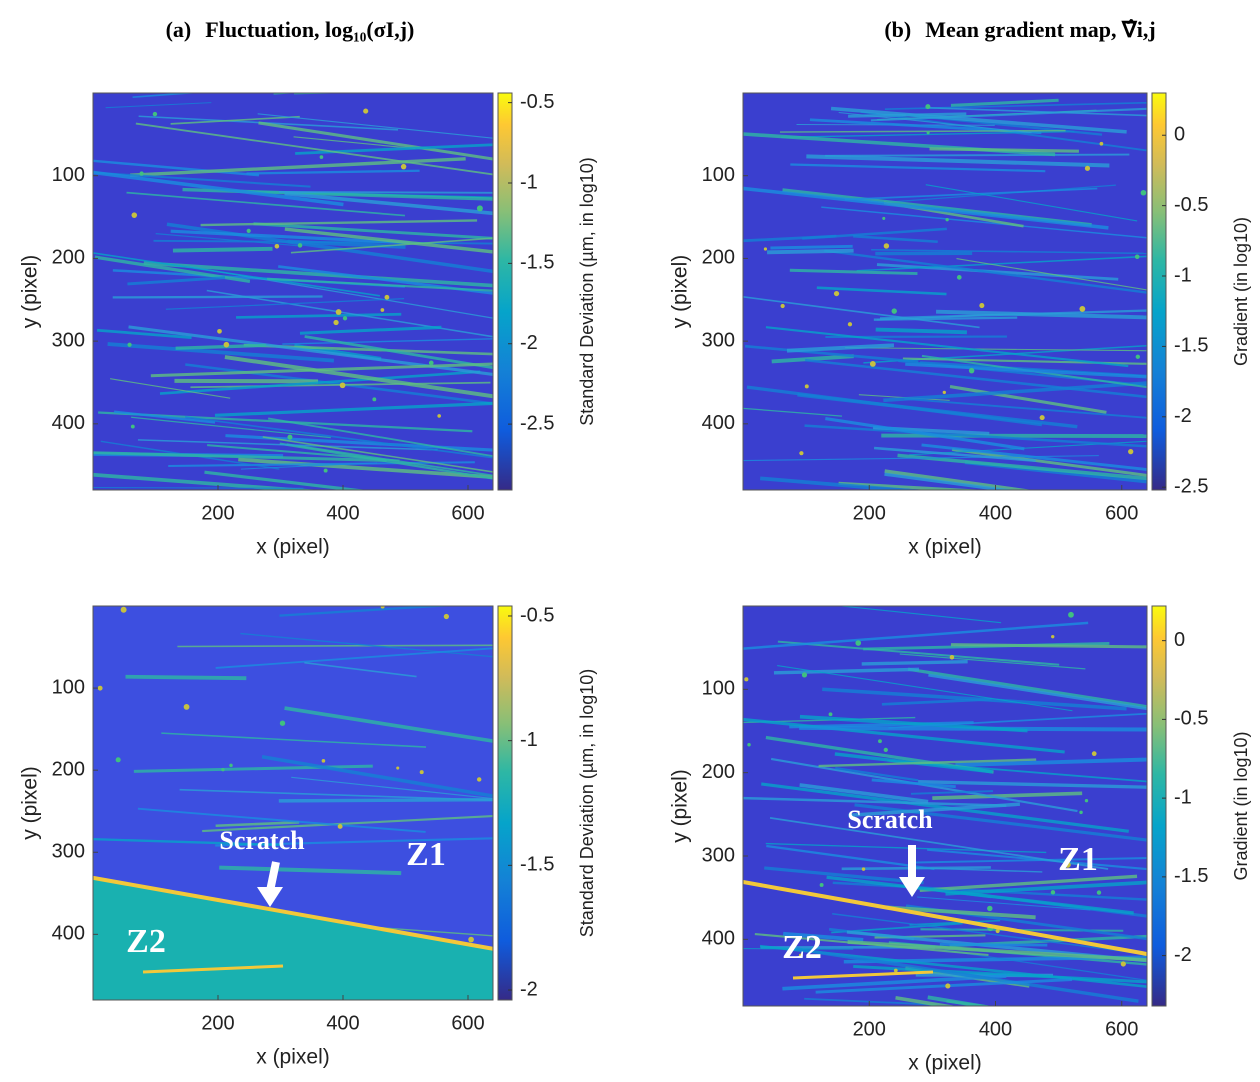  Describe the element at coordinates (273, 876) in the screenshot. I see `arrow-shaft` at that location.